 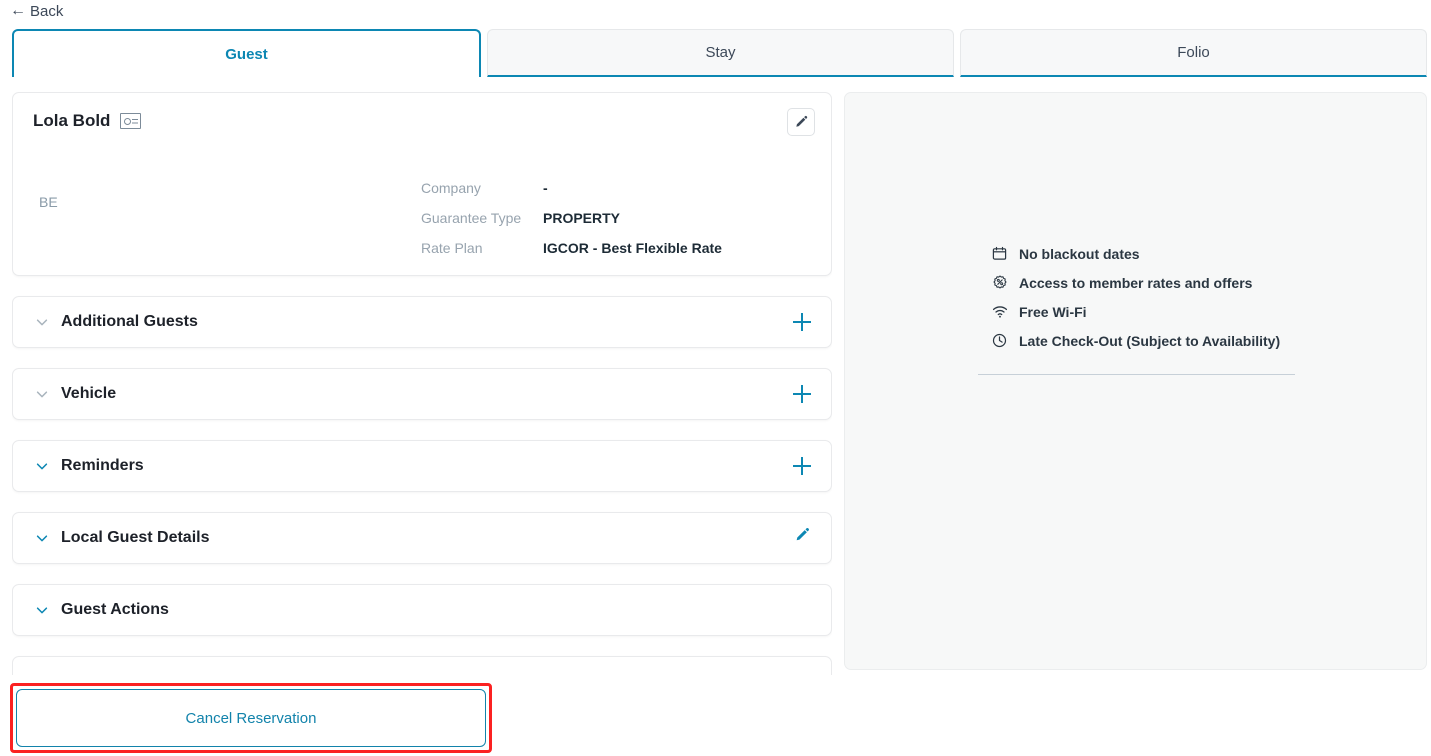 I want to click on add-vehicle-button, so click(x=802, y=394).